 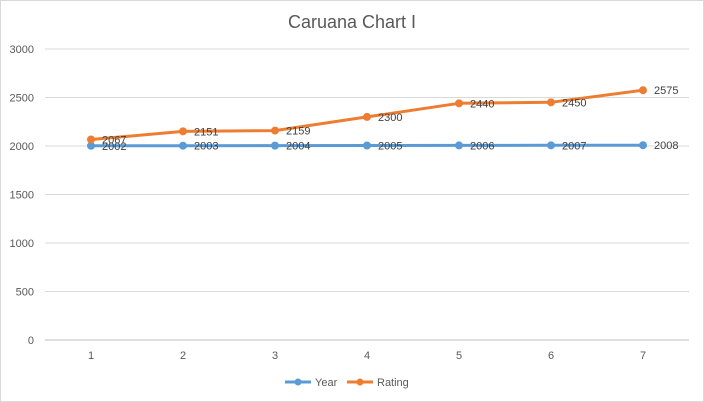 What do you see at coordinates (574, 146) in the screenshot?
I see `data-label-year: 2007` at bounding box center [574, 146].